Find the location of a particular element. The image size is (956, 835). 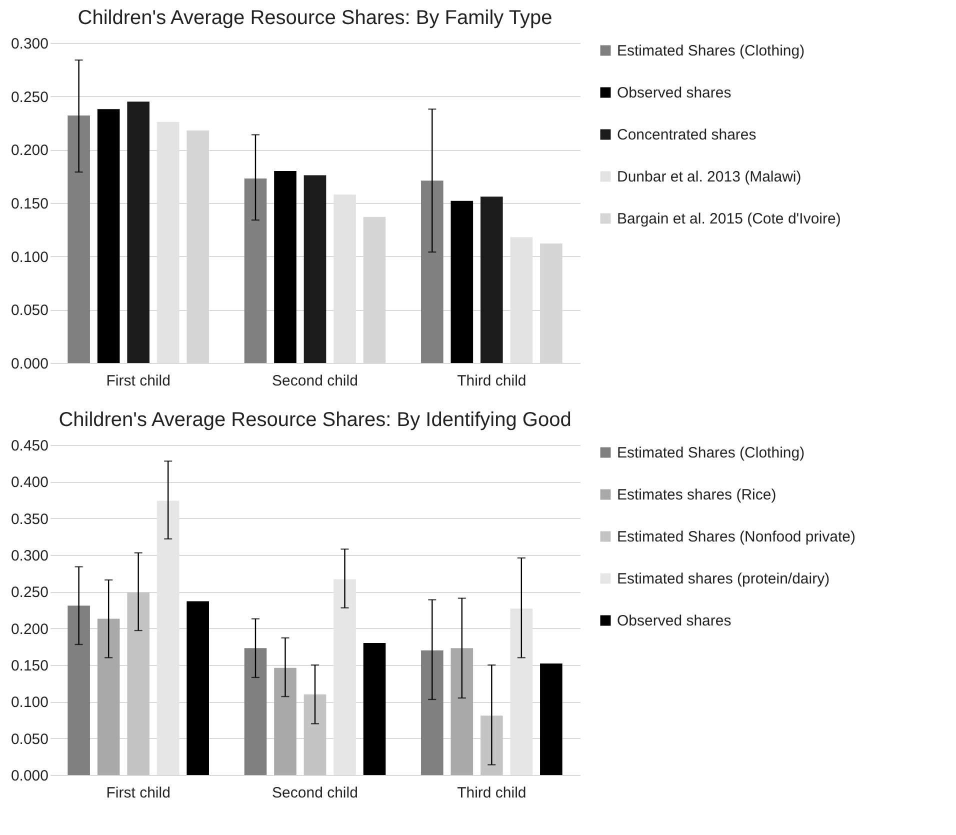

legend-label: Estimates shares (Rice) is located at coordinates (696, 495).